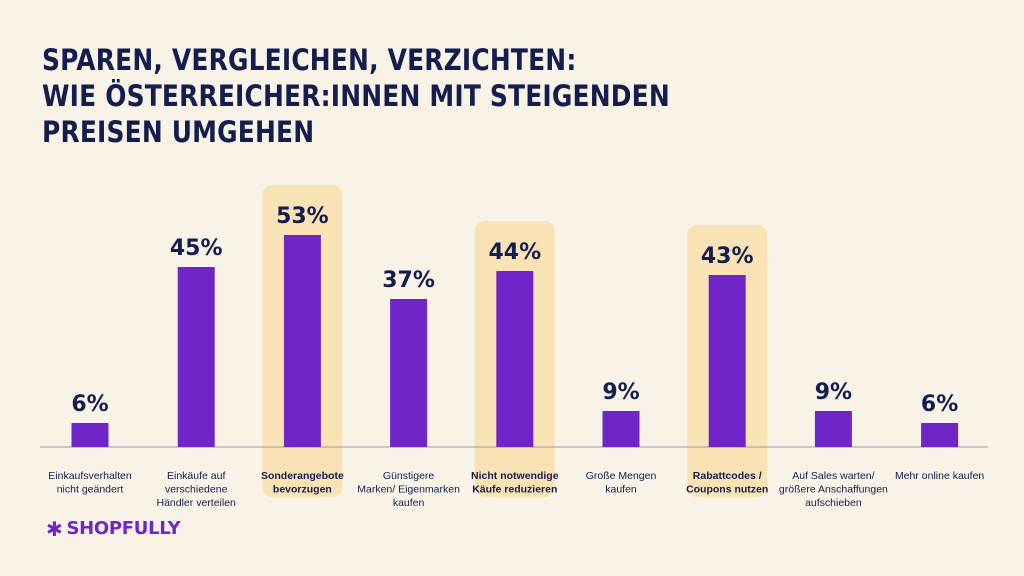 The width and height of the screenshot is (1024, 576). Describe the element at coordinates (408, 489) in the screenshot. I see `category-label-4: Günstigere Marken/ Eigenmarken kaufen` at that location.